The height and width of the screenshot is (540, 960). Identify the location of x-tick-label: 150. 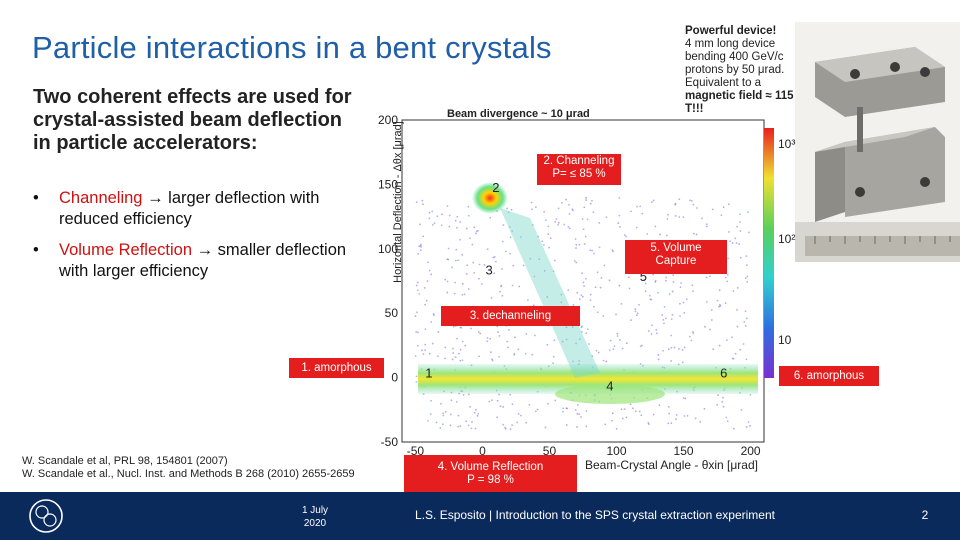
(684, 451).